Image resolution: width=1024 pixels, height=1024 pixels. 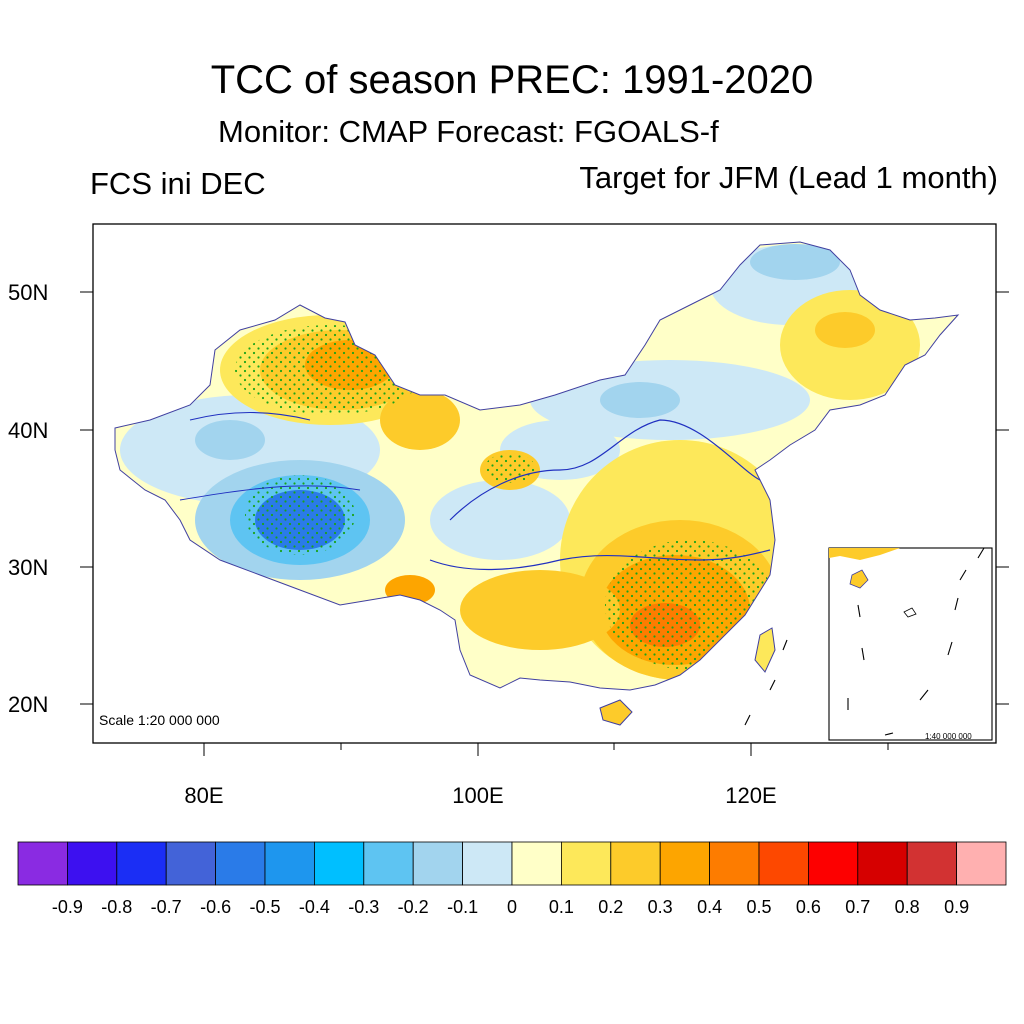 I want to click on colorbar-tick-label: 0.9, so click(x=956, y=907).